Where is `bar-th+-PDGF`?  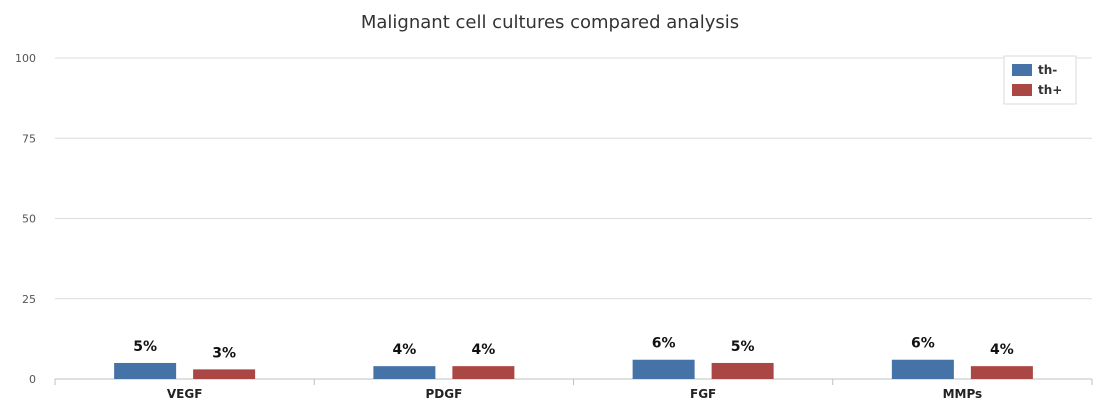 bar-th+-PDGF is located at coordinates (483, 372).